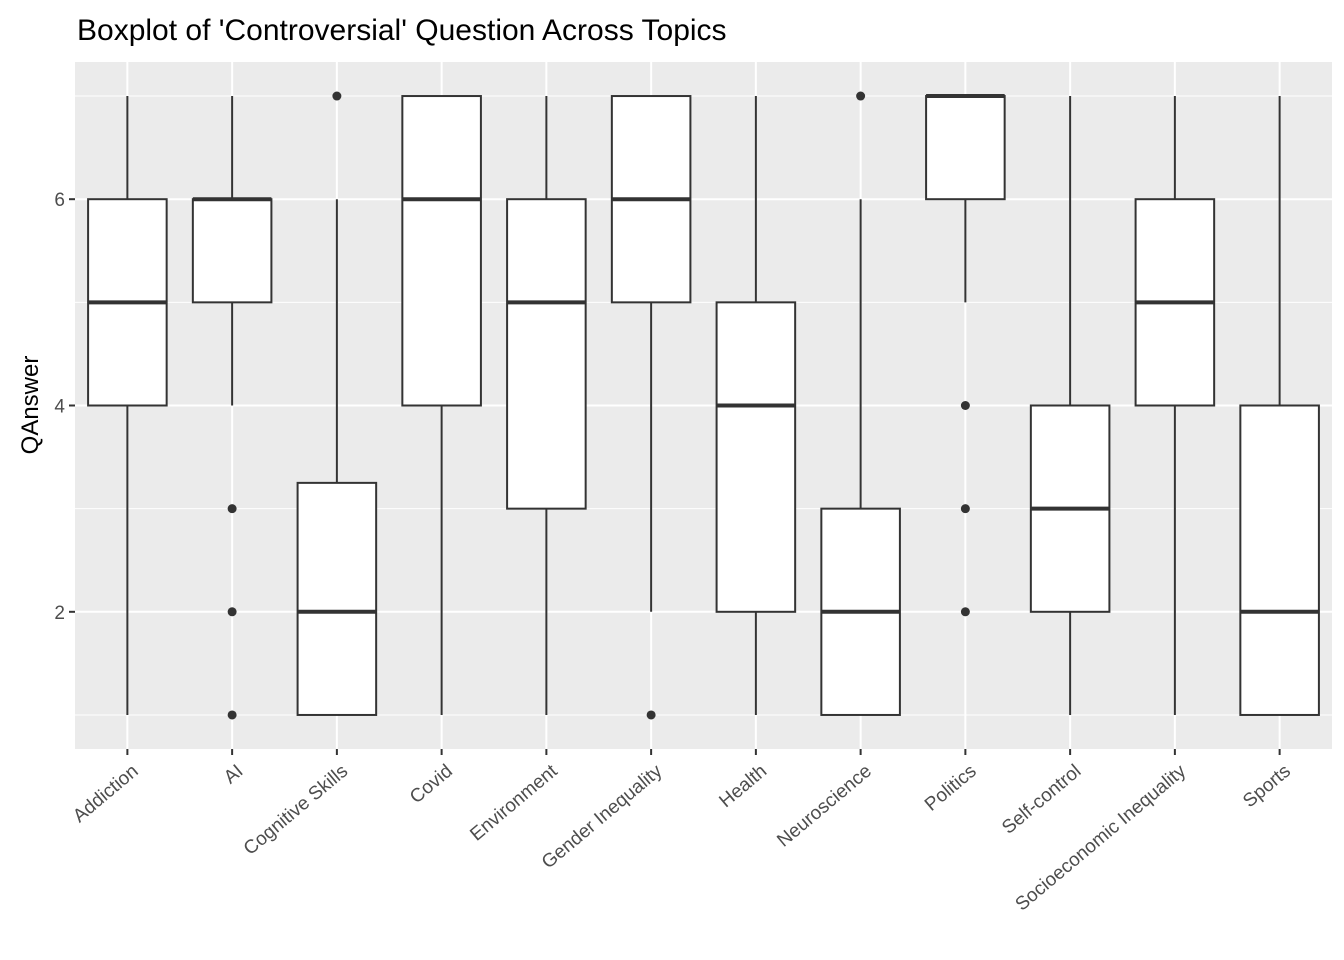  Describe the element at coordinates (59, 200) in the screenshot. I see `y-tick-label: 6` at that location.